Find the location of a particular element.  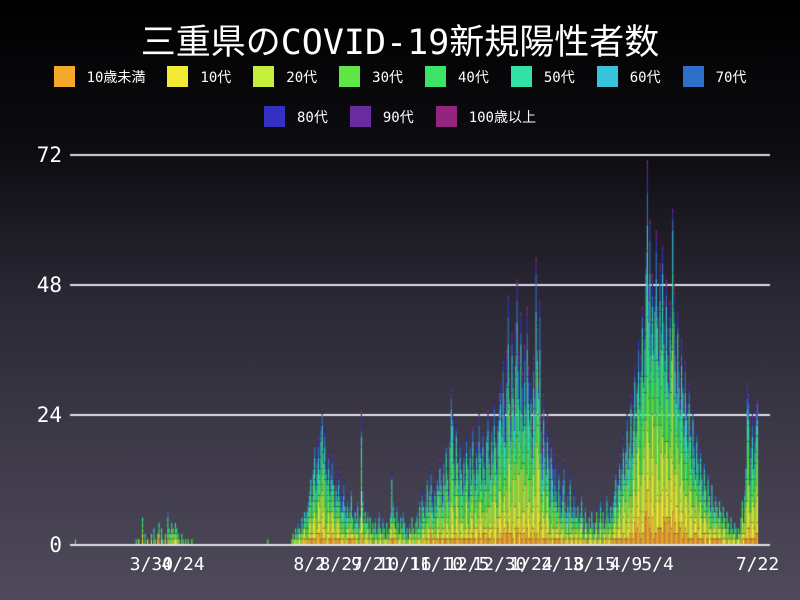

chart-title: 三重県のCOVID-19新規陽性者数 is located at coordinates (400, 43).